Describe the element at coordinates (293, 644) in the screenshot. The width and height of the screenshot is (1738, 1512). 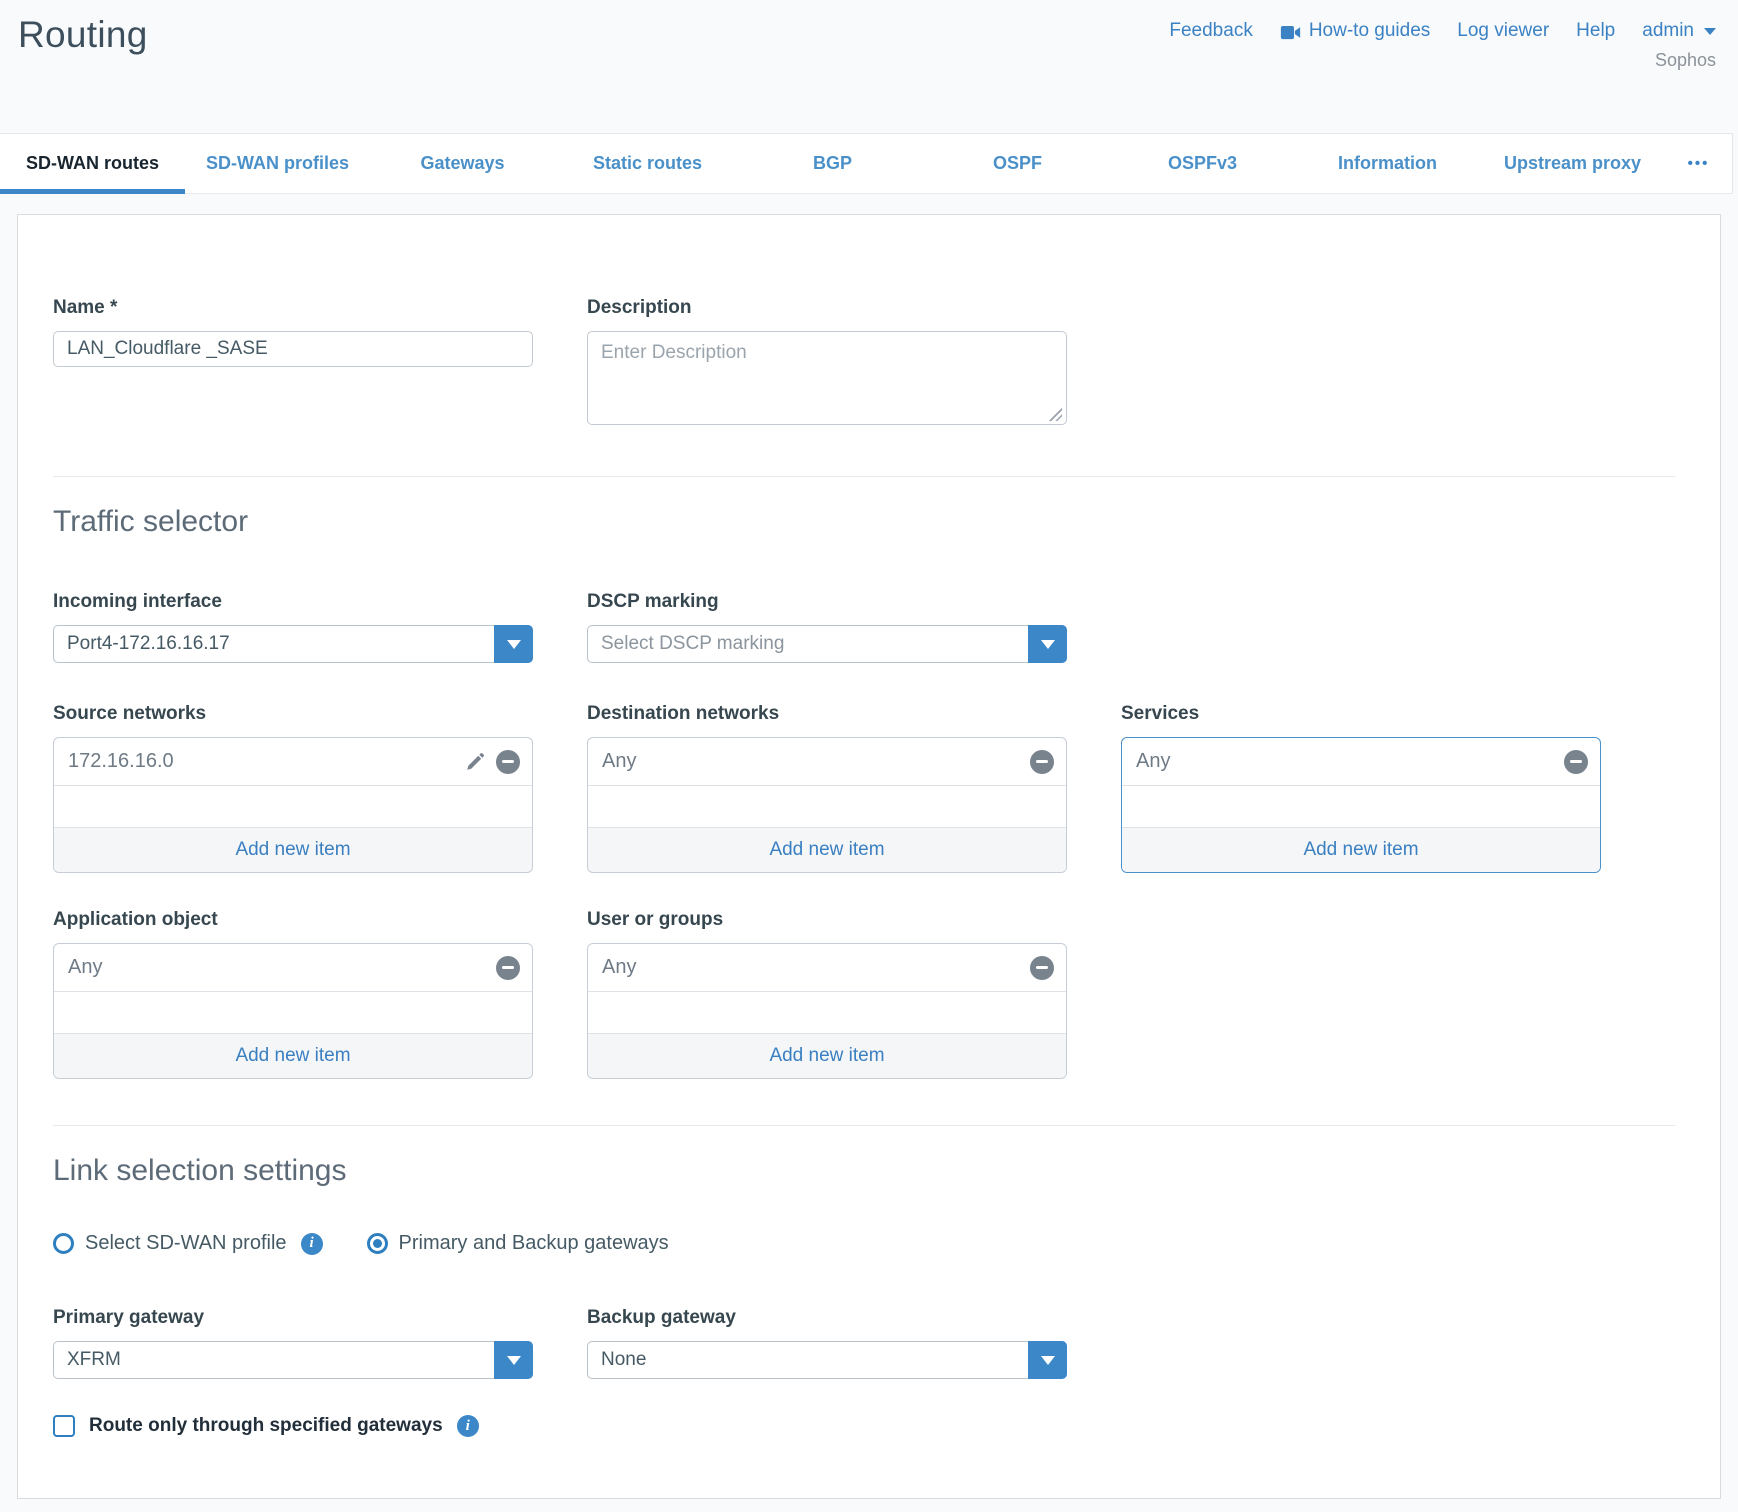
I see `incoming-interface-dropdown: Port4-172.16.16.17` at that location.